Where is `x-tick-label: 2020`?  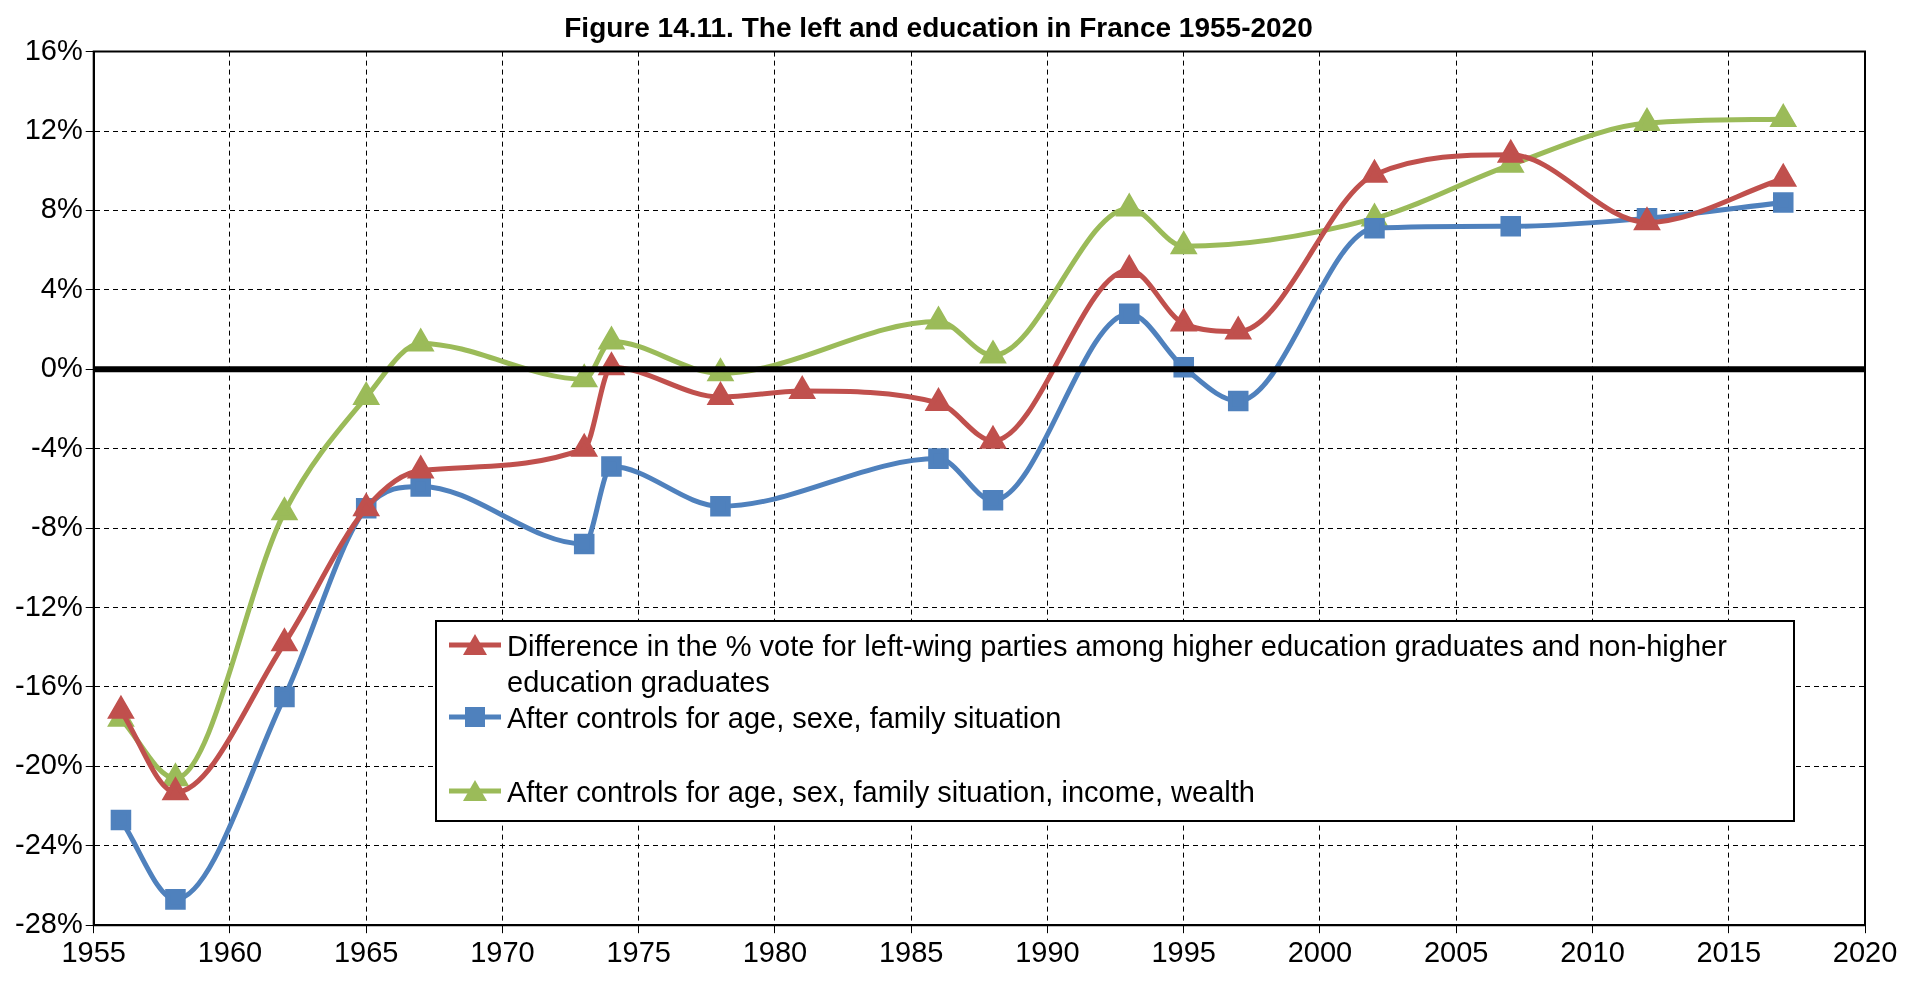 x-tick-label: 2020 is located at coordinates (1865, 951).